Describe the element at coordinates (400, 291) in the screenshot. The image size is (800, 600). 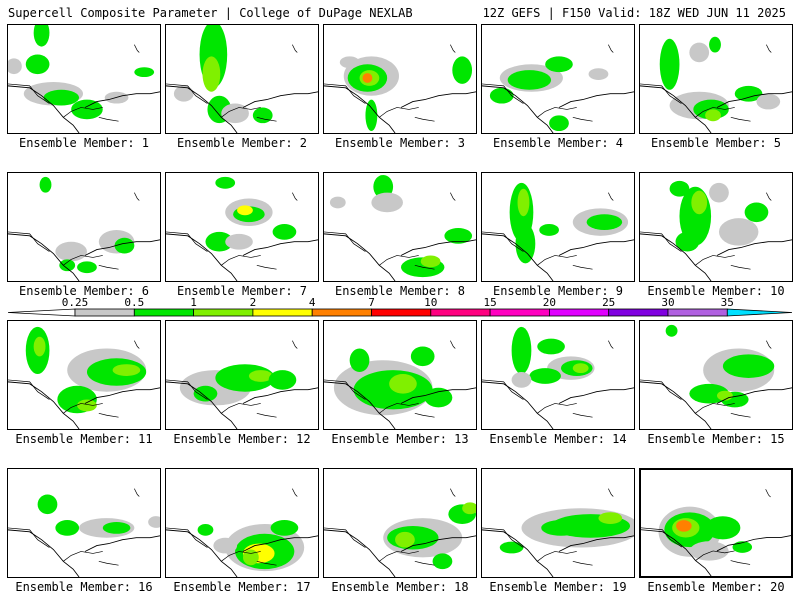
I see `ensemble-member-label: Ensemble Member: 8` at that location.